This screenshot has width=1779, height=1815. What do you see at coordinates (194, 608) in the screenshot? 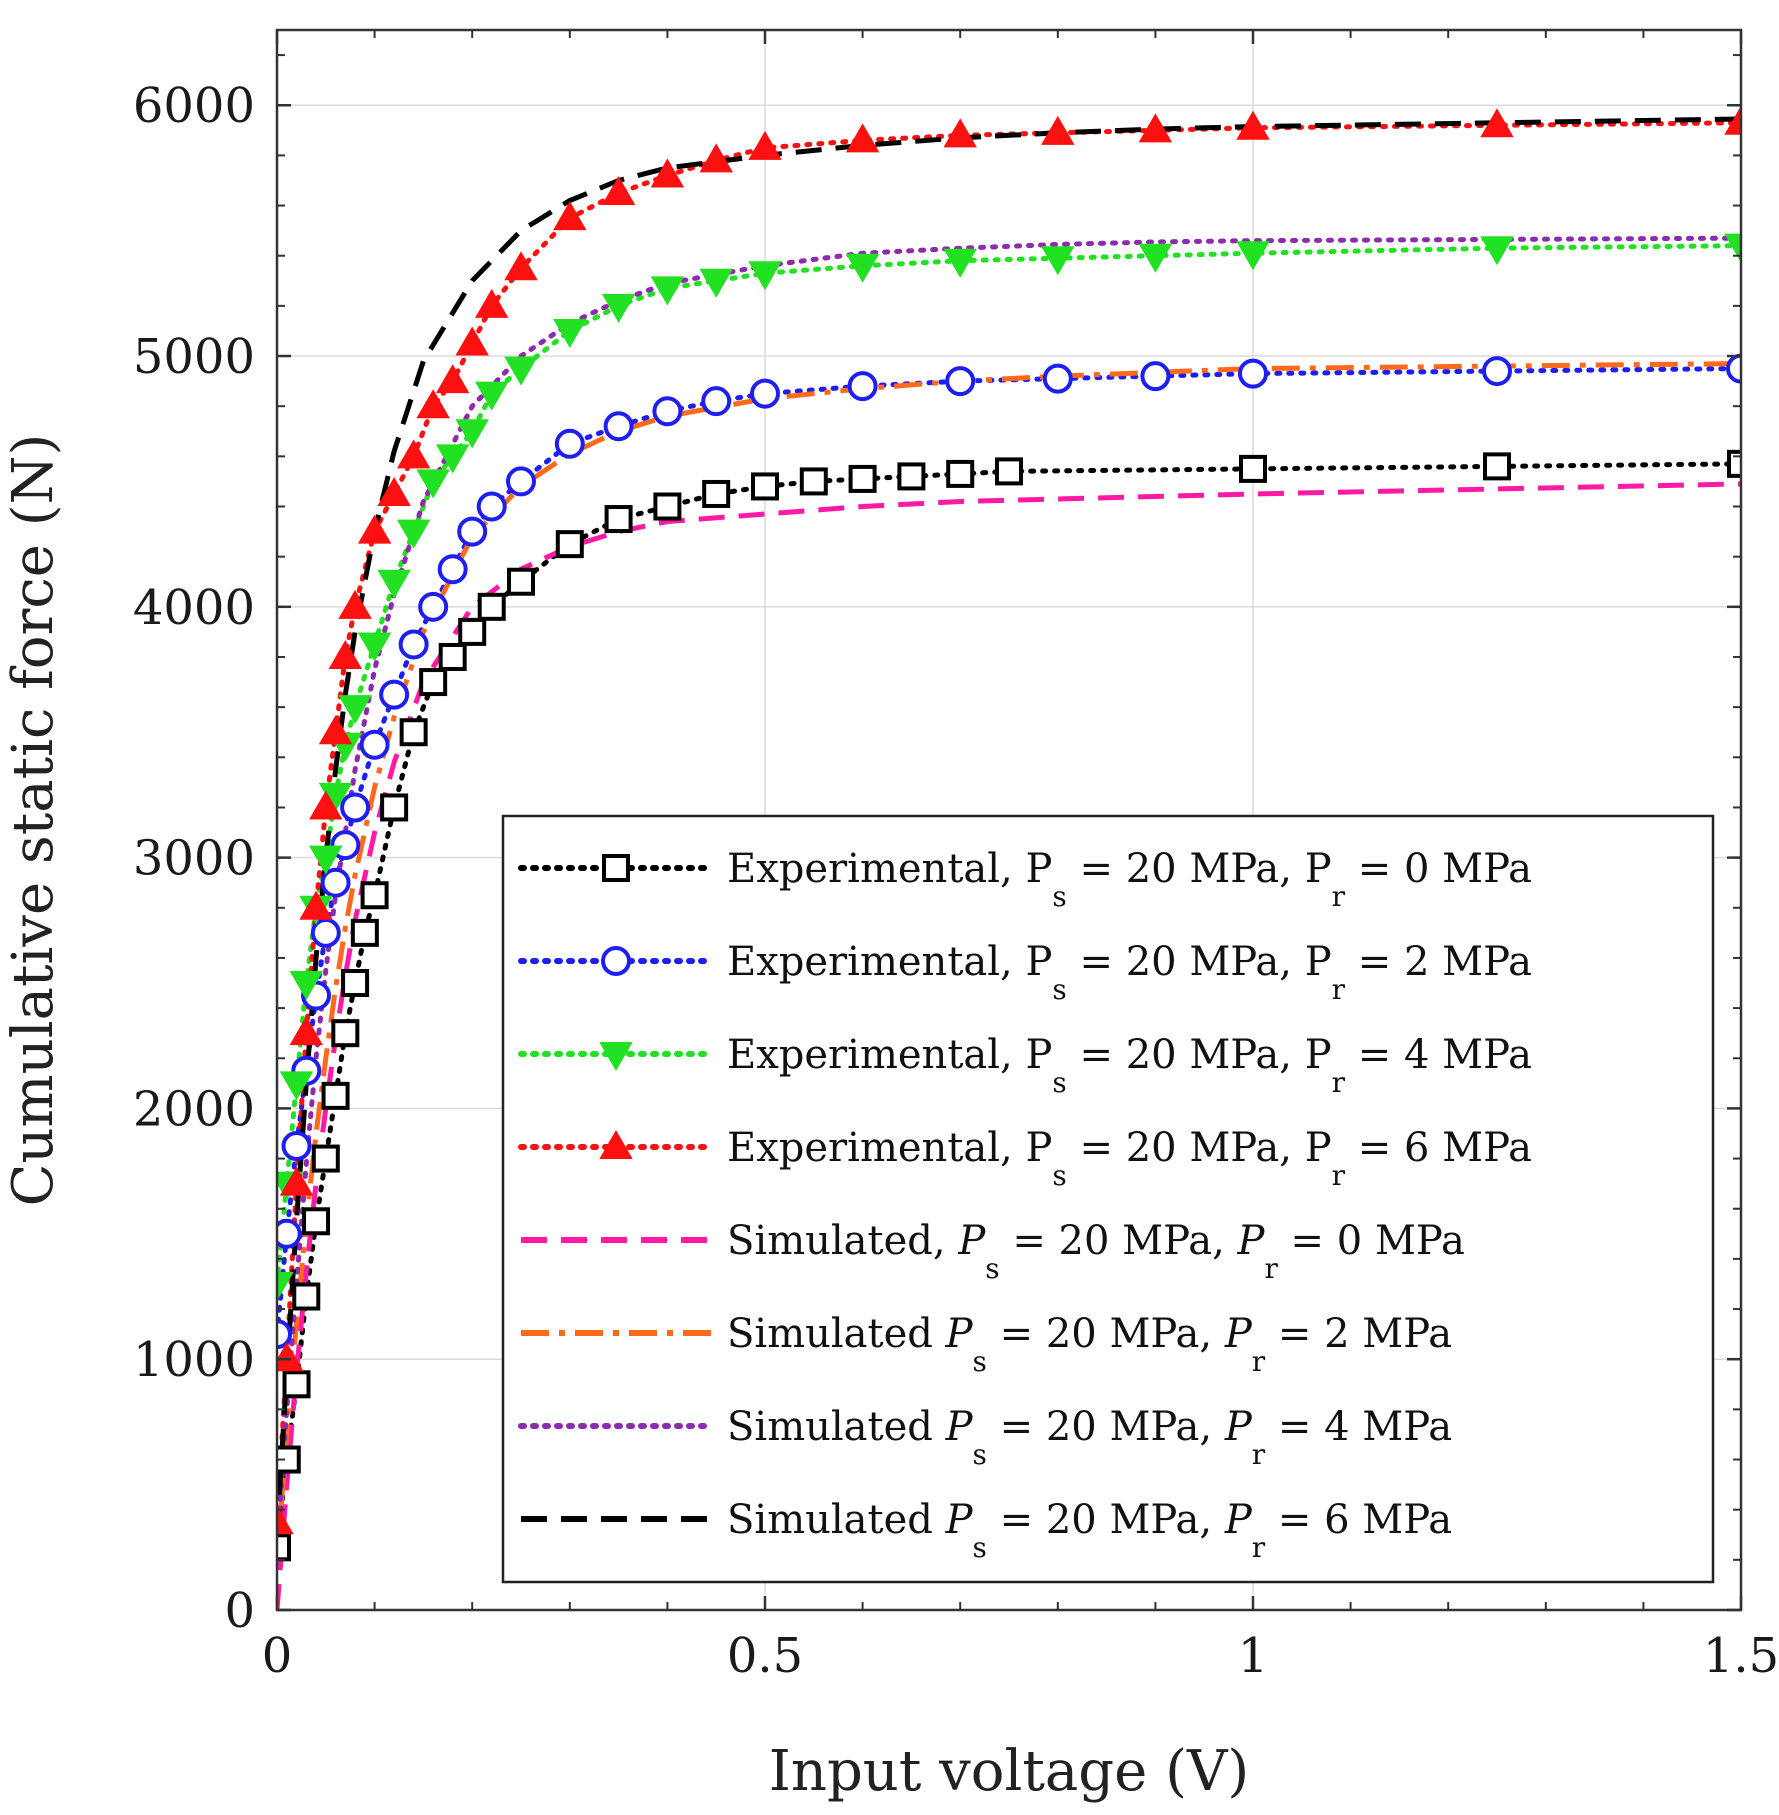
I see `y-tick-label: 4000` at bounding box center [194, 608].